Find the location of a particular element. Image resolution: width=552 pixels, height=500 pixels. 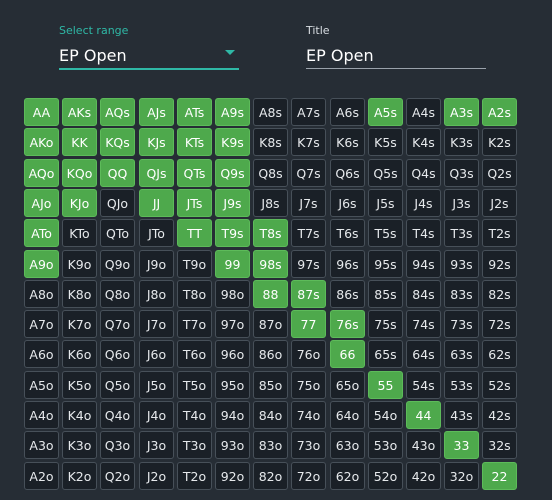

hand-cell-64o: 64o is located at coordinates (347, 415).